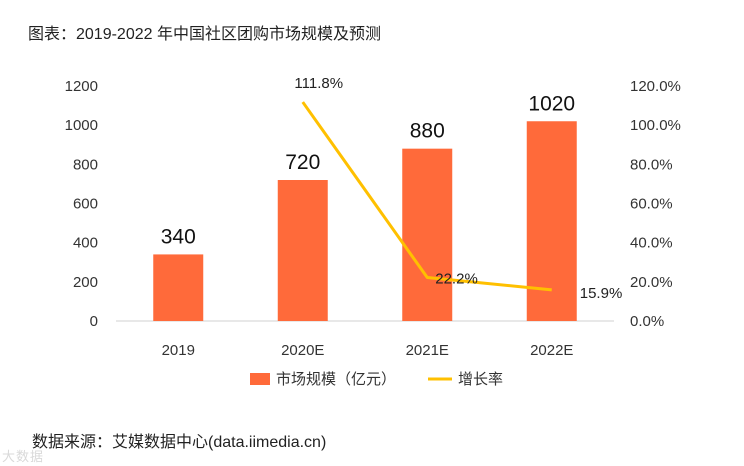  What do you see at coordinates (427, 131) in the screenshot?
I see `bar-value-label: 880` at bounding box center [427, 131].